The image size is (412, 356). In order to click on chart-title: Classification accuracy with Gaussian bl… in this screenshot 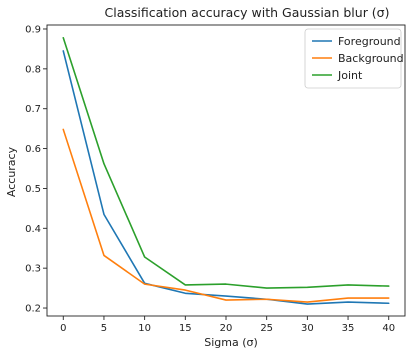, I will do `click(247, 12)`.